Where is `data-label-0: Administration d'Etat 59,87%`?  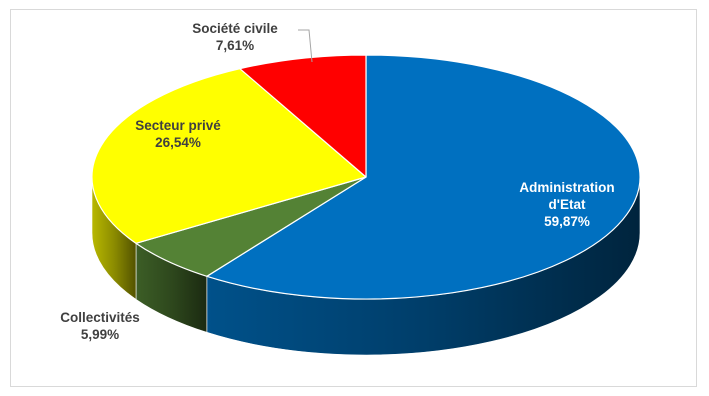
data-label-0: Administration d'Etat 59,87% is located at coordinates (566, 204).